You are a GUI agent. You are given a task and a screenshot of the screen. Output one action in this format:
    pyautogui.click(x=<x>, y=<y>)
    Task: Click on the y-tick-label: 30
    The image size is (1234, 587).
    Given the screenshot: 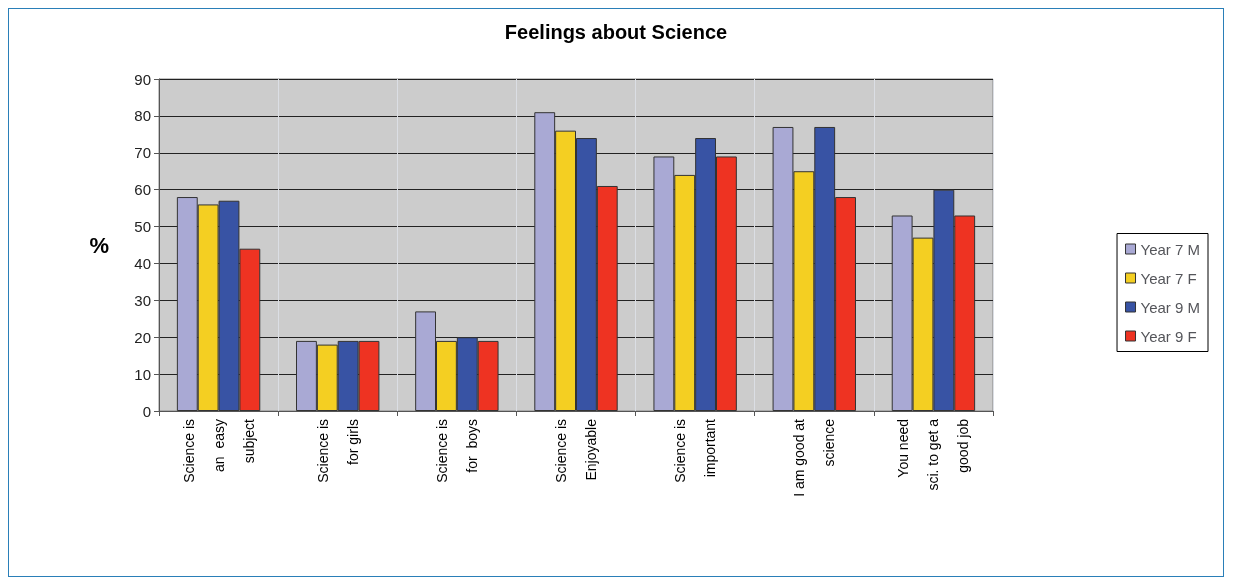 What is the action you would take?
    pyautogui.click(x=142, y=300)
    